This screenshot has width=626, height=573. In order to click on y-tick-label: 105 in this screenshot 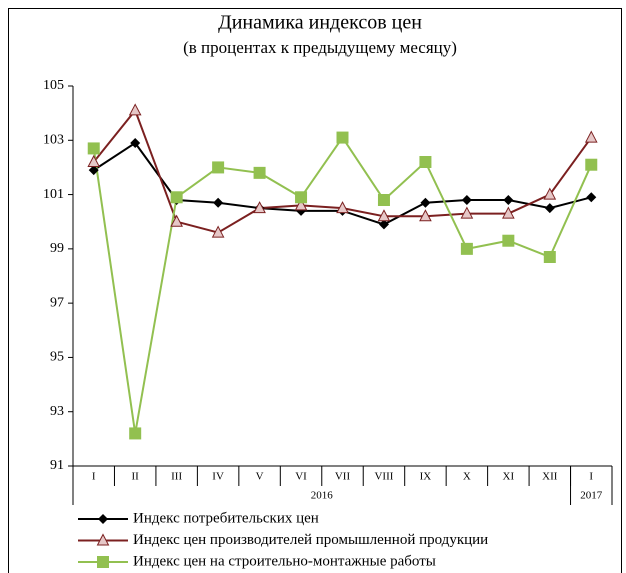, I will do `click(53, 85)`.